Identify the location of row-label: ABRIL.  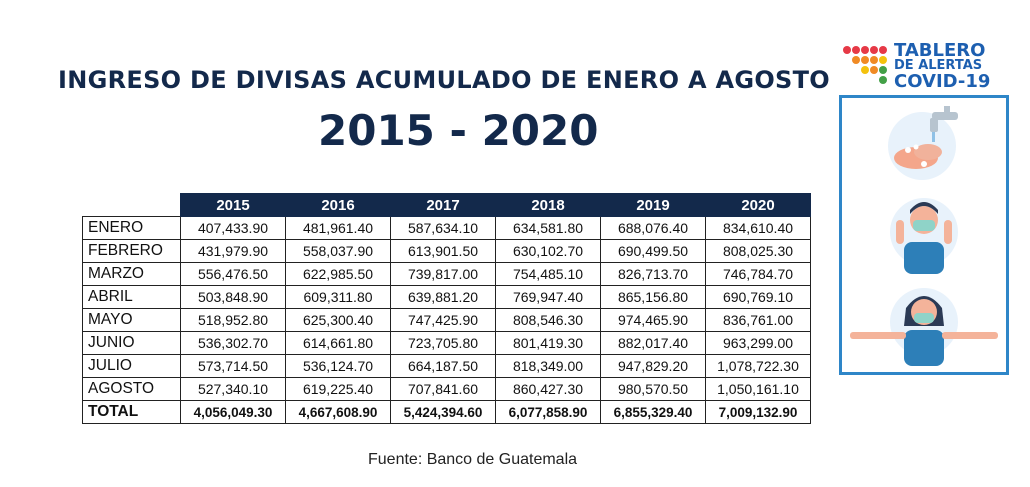
(131, 297).